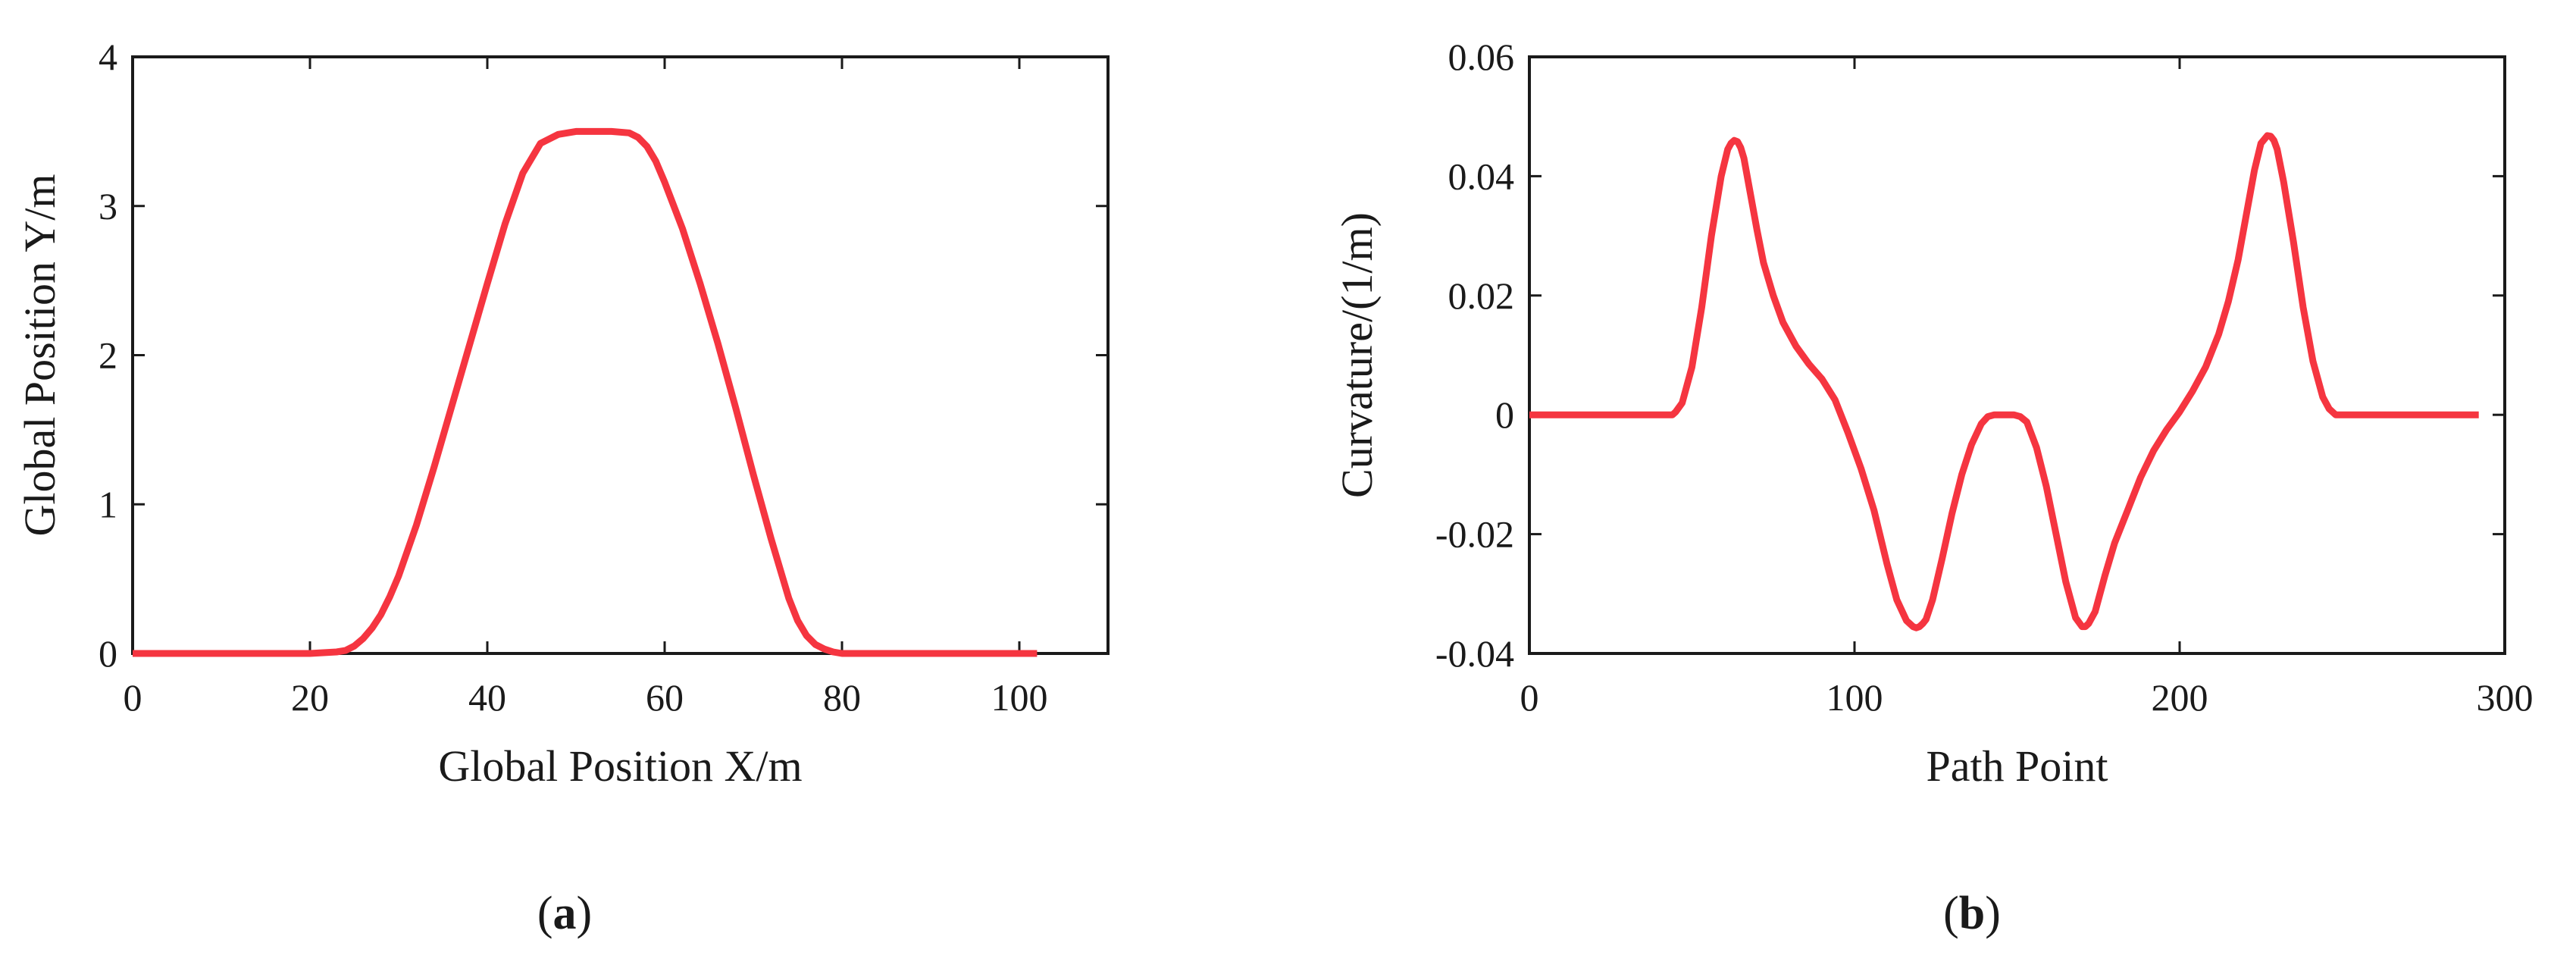 Image resolution: width=2576 pixels, height=962 pixels. I want to click on x-tick-label: 200, so click(2180, 697).